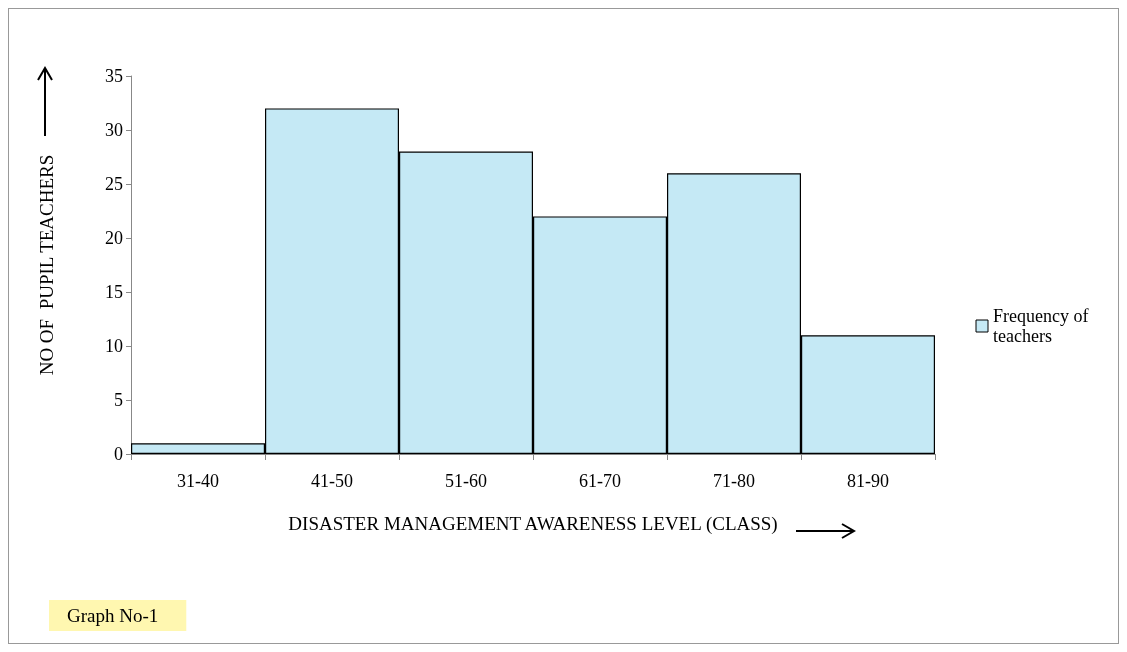  What do you see at coordinates (46, 265) in the screenshot?
I see `y-axis-title: NO OF PUPIL TEACHERS` at bounding box center [46, 265].